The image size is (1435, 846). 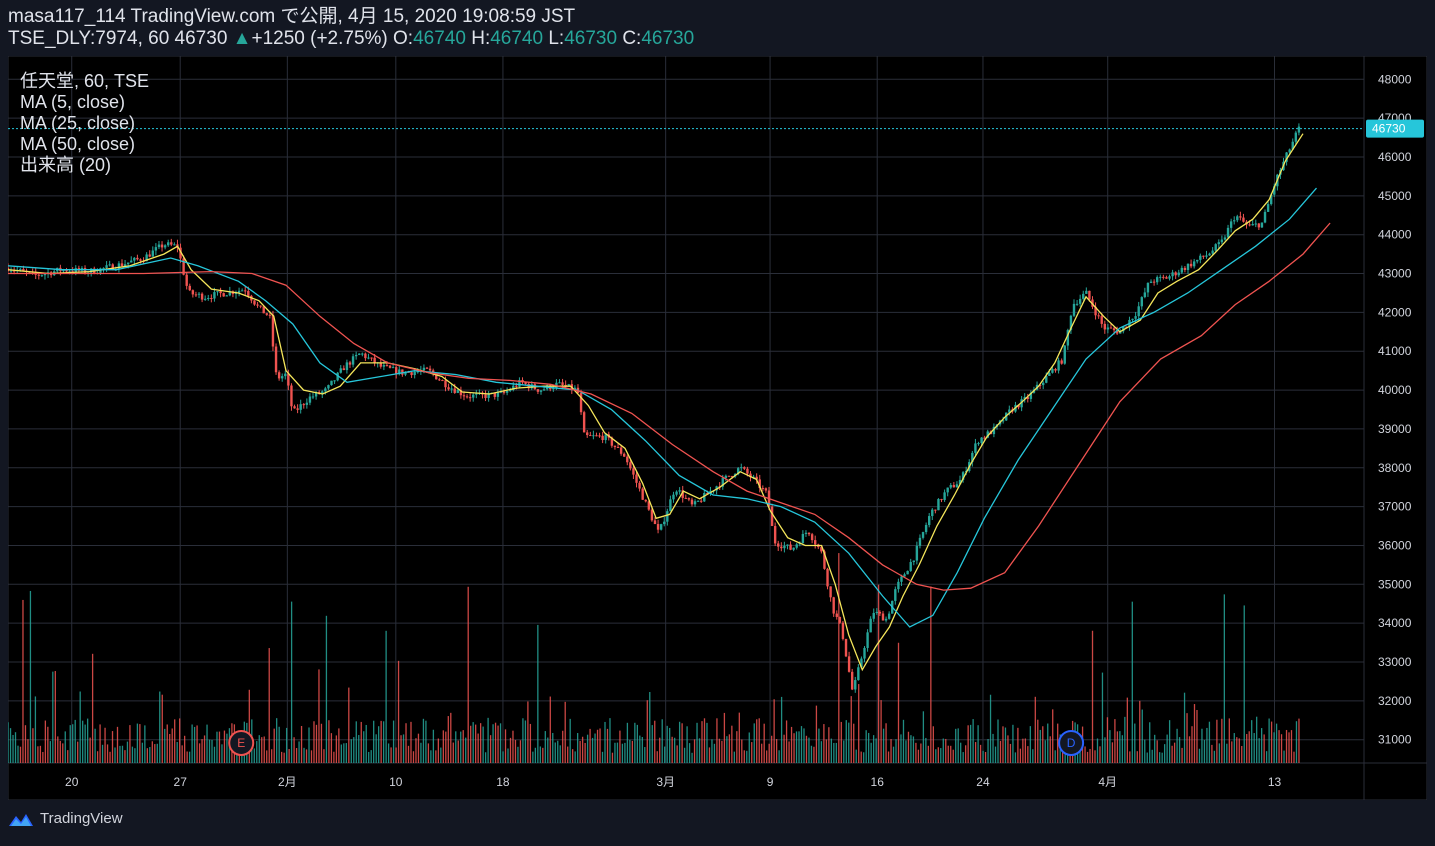 I want to click on time-tick-label: 20, so click(x=72, y=782).